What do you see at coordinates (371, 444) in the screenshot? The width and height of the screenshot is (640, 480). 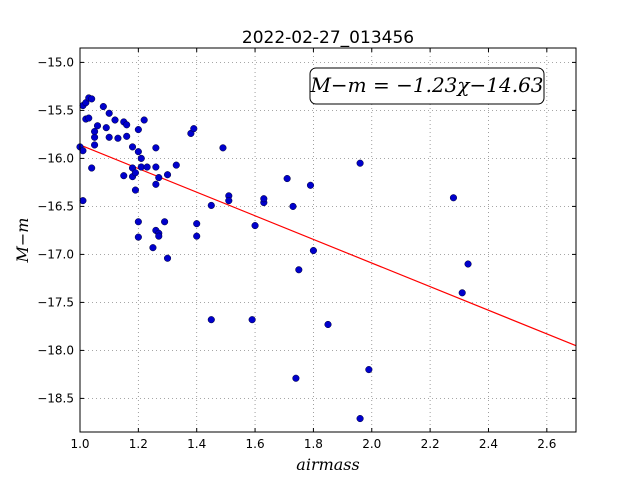 I see `x-tick-label: 2.0` at bounding box center [371, 444].